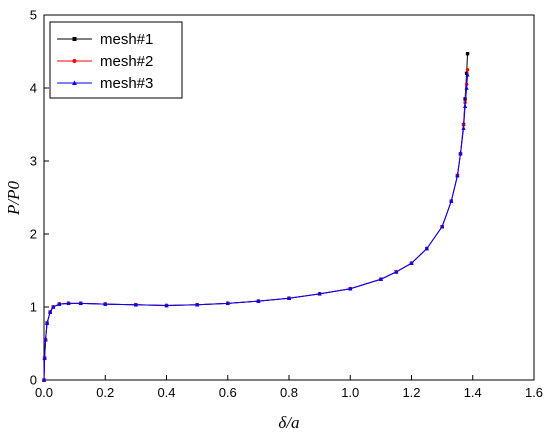 This screenshot has height=436, width=550. I want to click on x-axis: 0.0 0.2 0.4 0.6 0.8 1.0 1.2 1.4 1.6, so click(289, 387).